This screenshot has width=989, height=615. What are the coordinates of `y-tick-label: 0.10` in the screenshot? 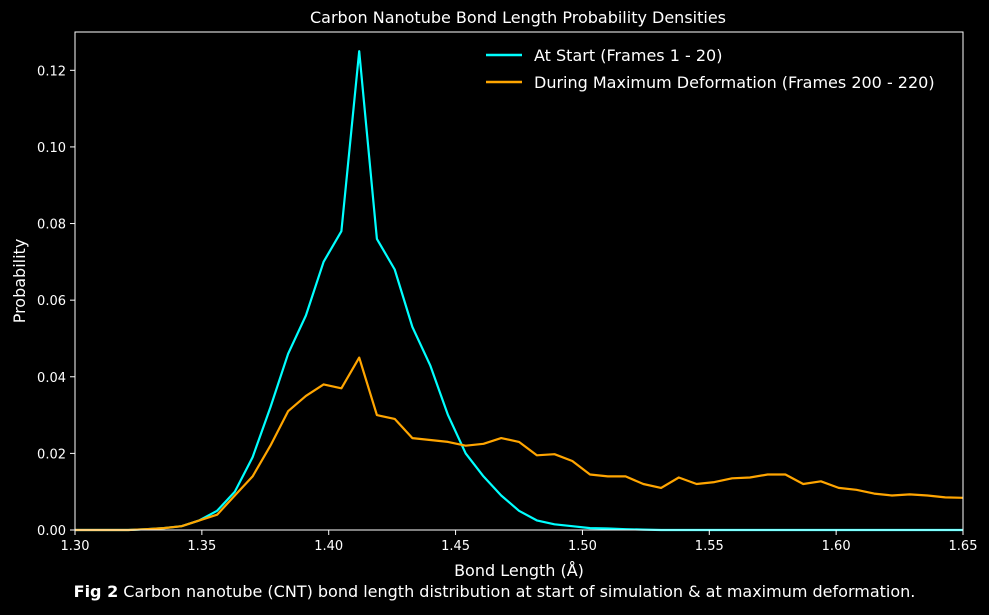 It's located at (51, 148).